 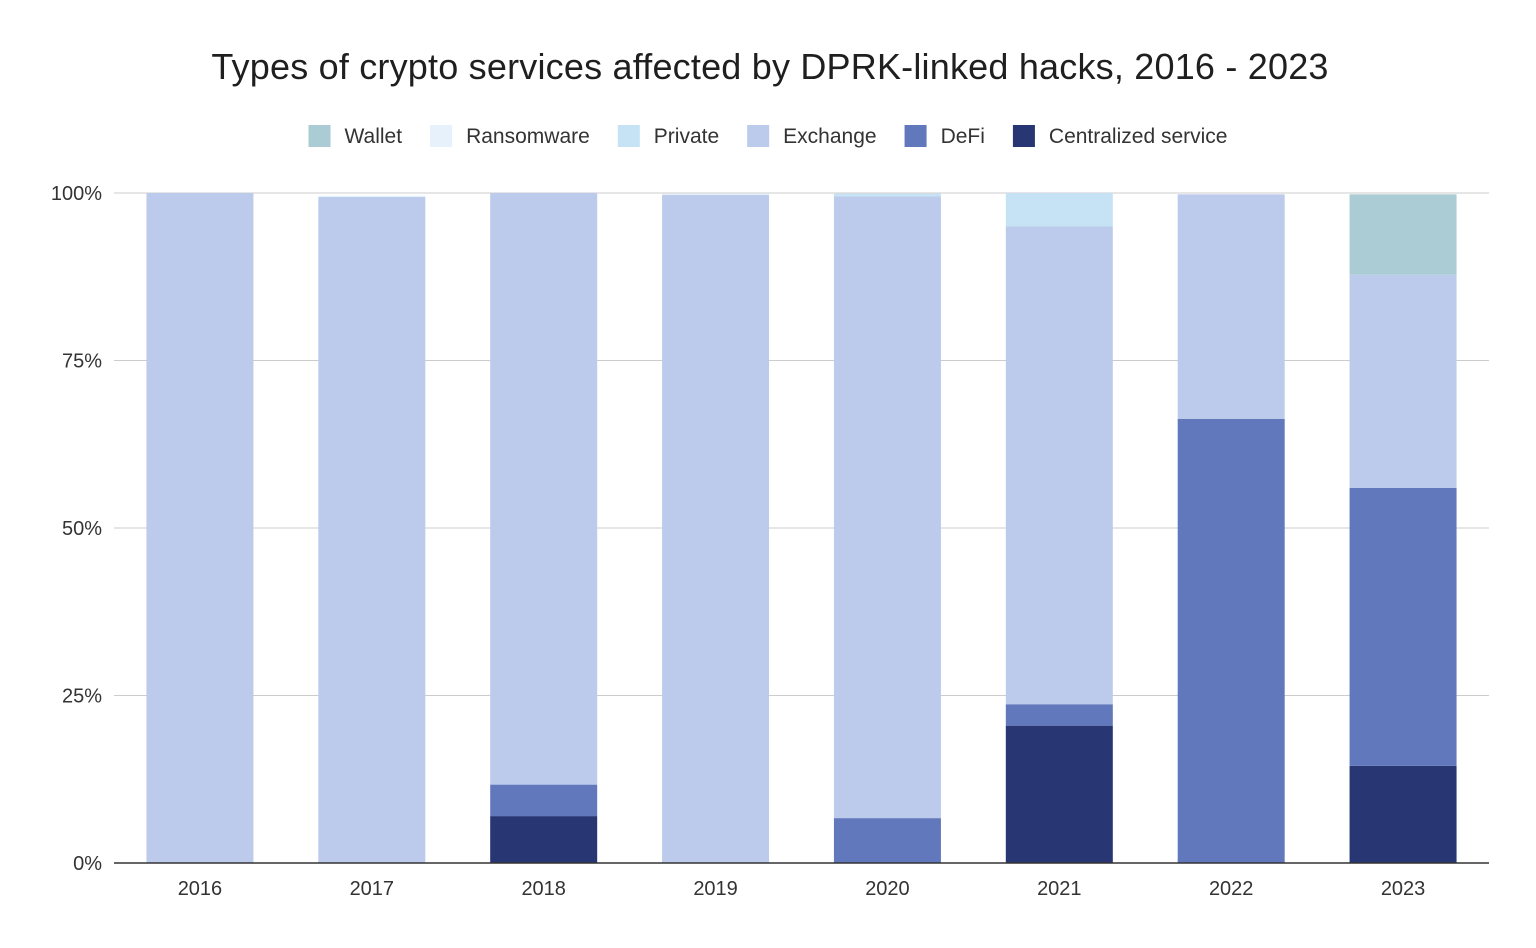 What do you see at coordinates (1231, 640) in the screenshot?
I see `bar-2022-defi` at bounding box center [1231, 640].